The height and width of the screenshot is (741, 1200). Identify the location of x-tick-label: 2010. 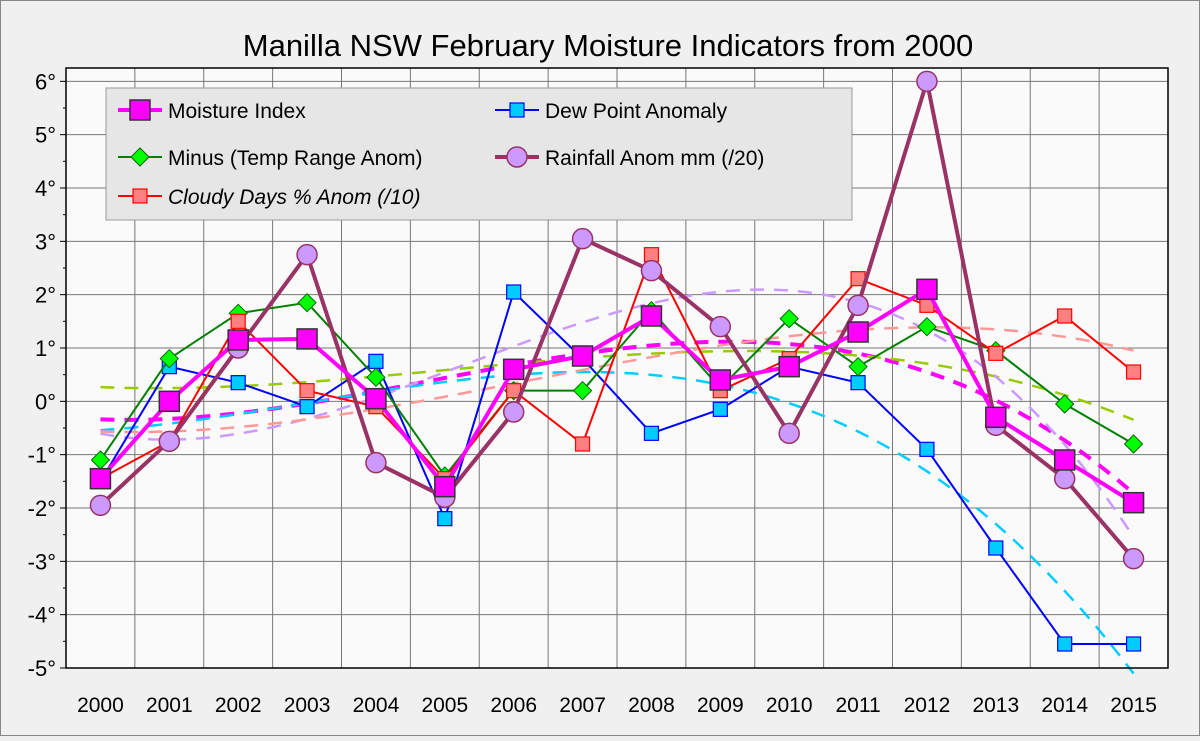
(789, 705).